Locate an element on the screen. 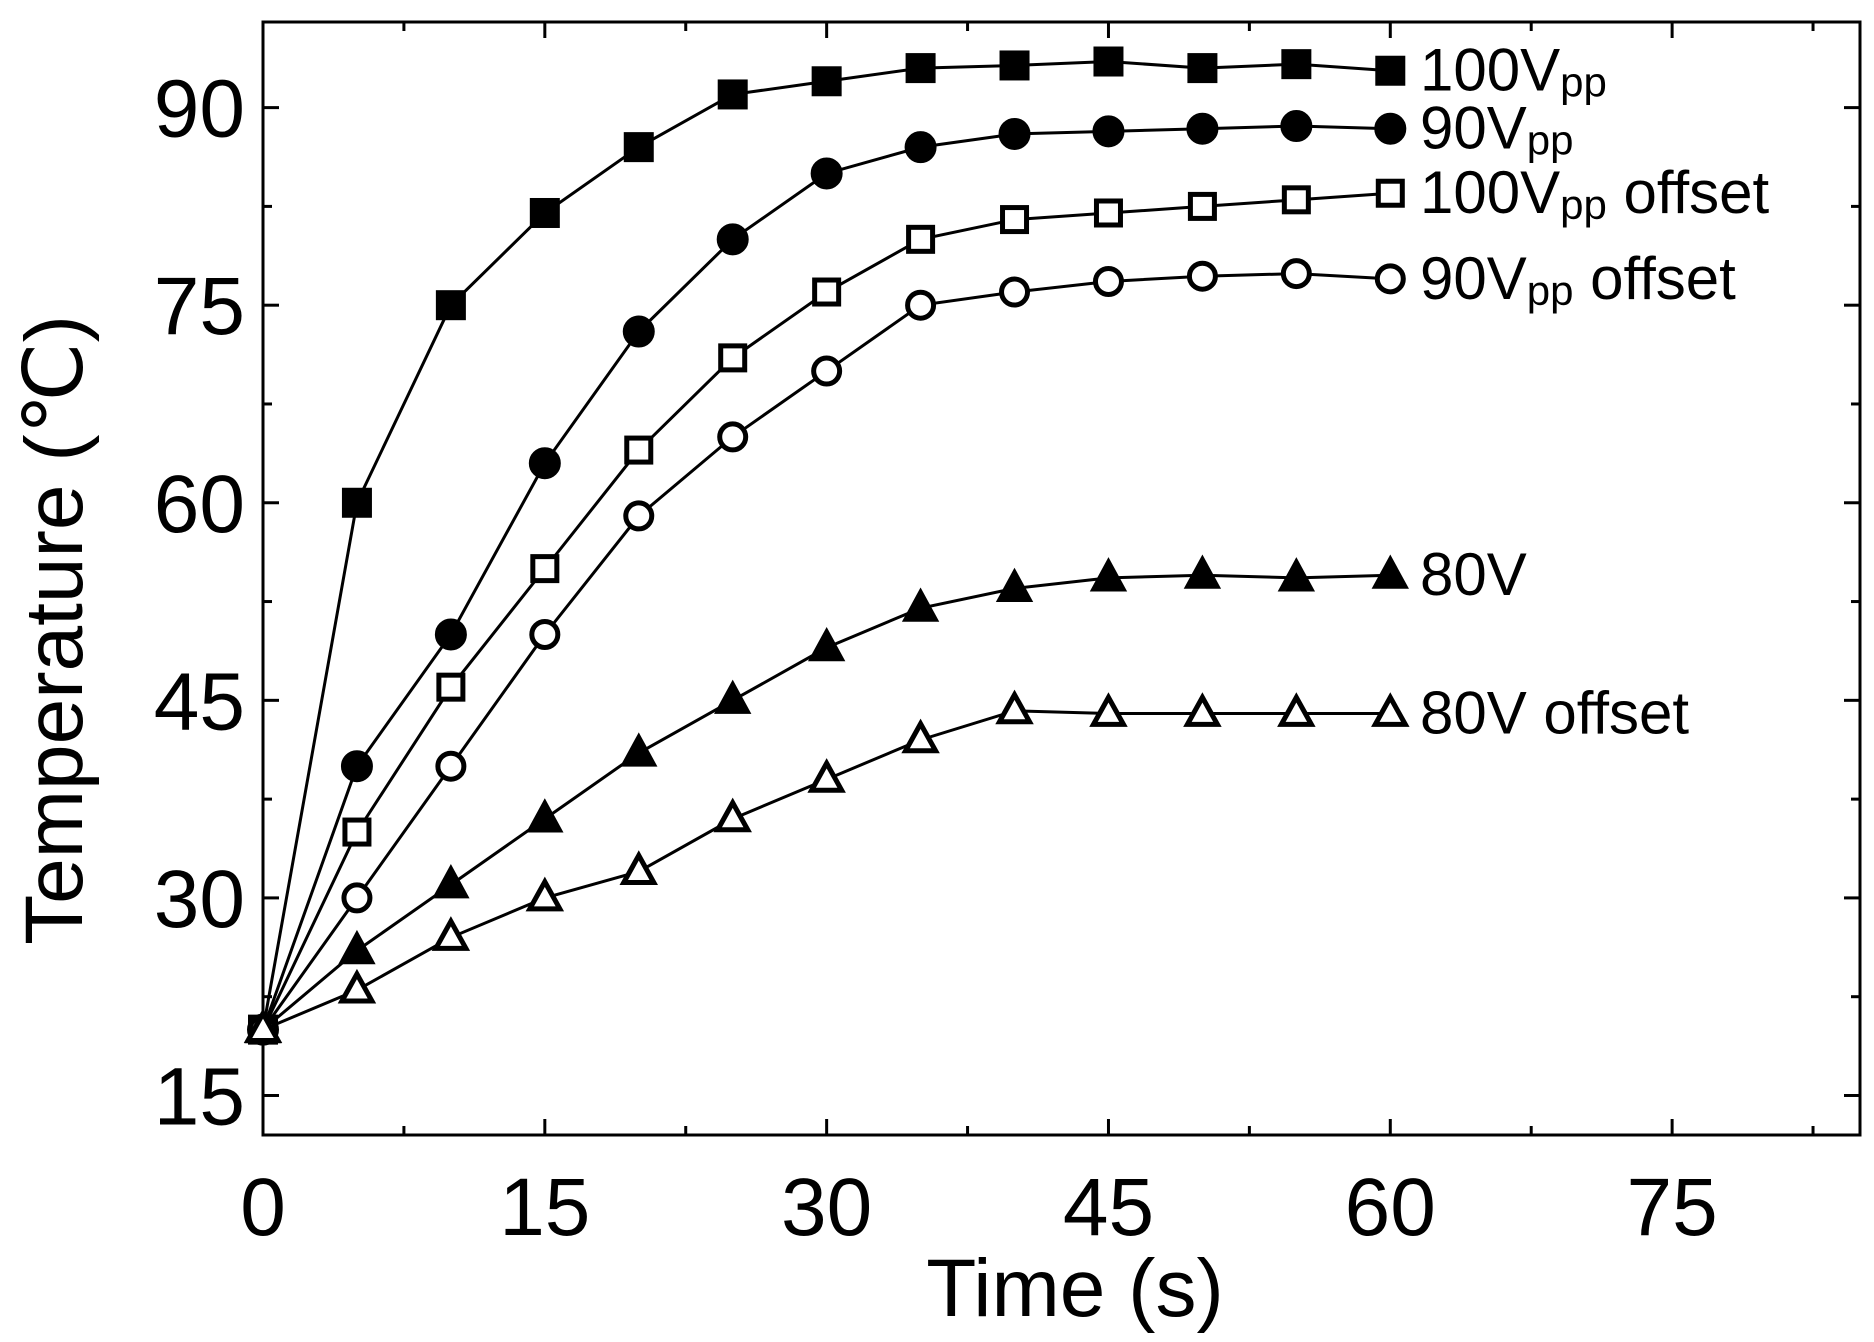 The width and height of the screenshot is (1874, 1342). x-tick-label: 45 is located at coordinates (1108, 1207).